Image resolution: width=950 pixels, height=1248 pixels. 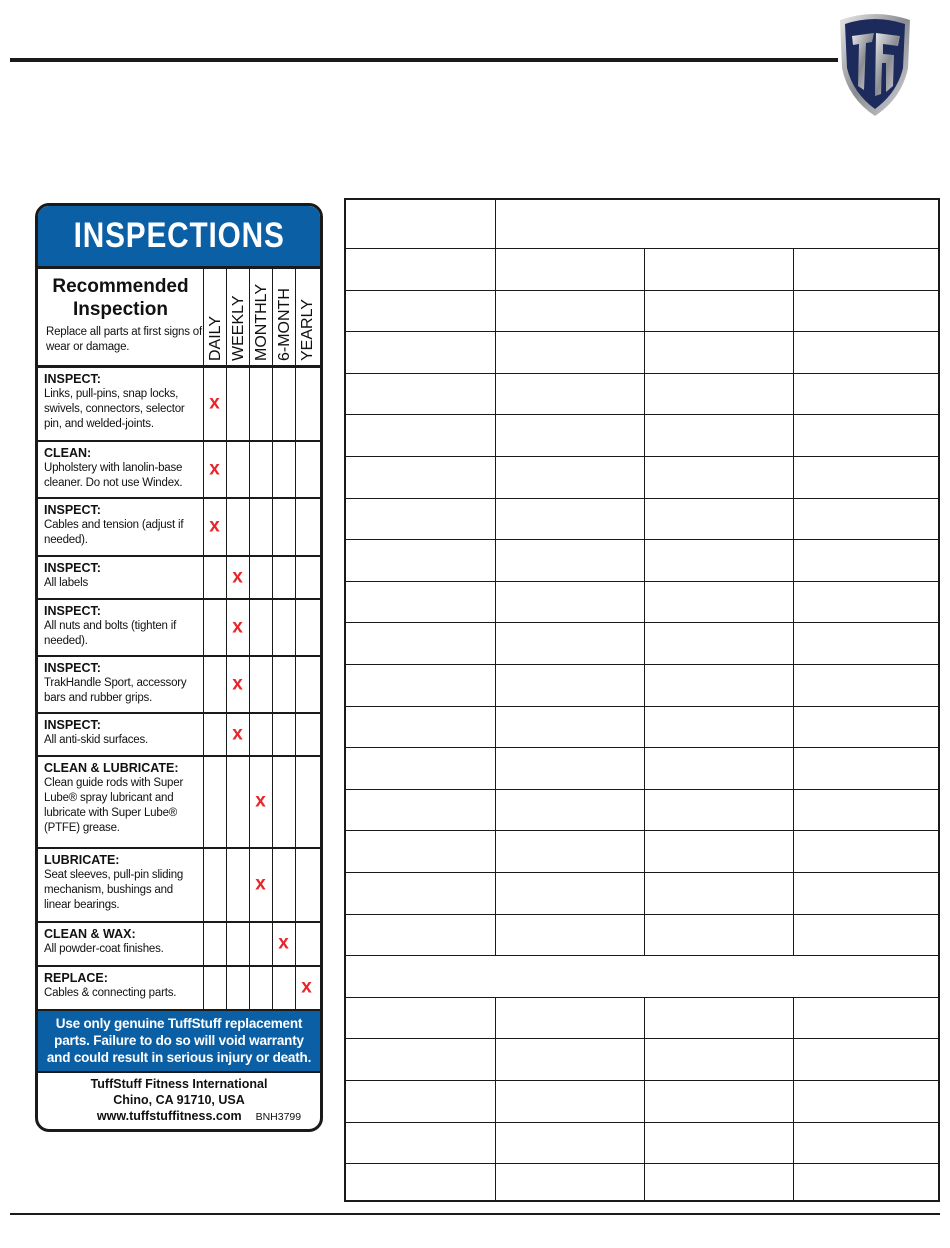 I want to click on footer-rule, so click(x=475, y=1214).